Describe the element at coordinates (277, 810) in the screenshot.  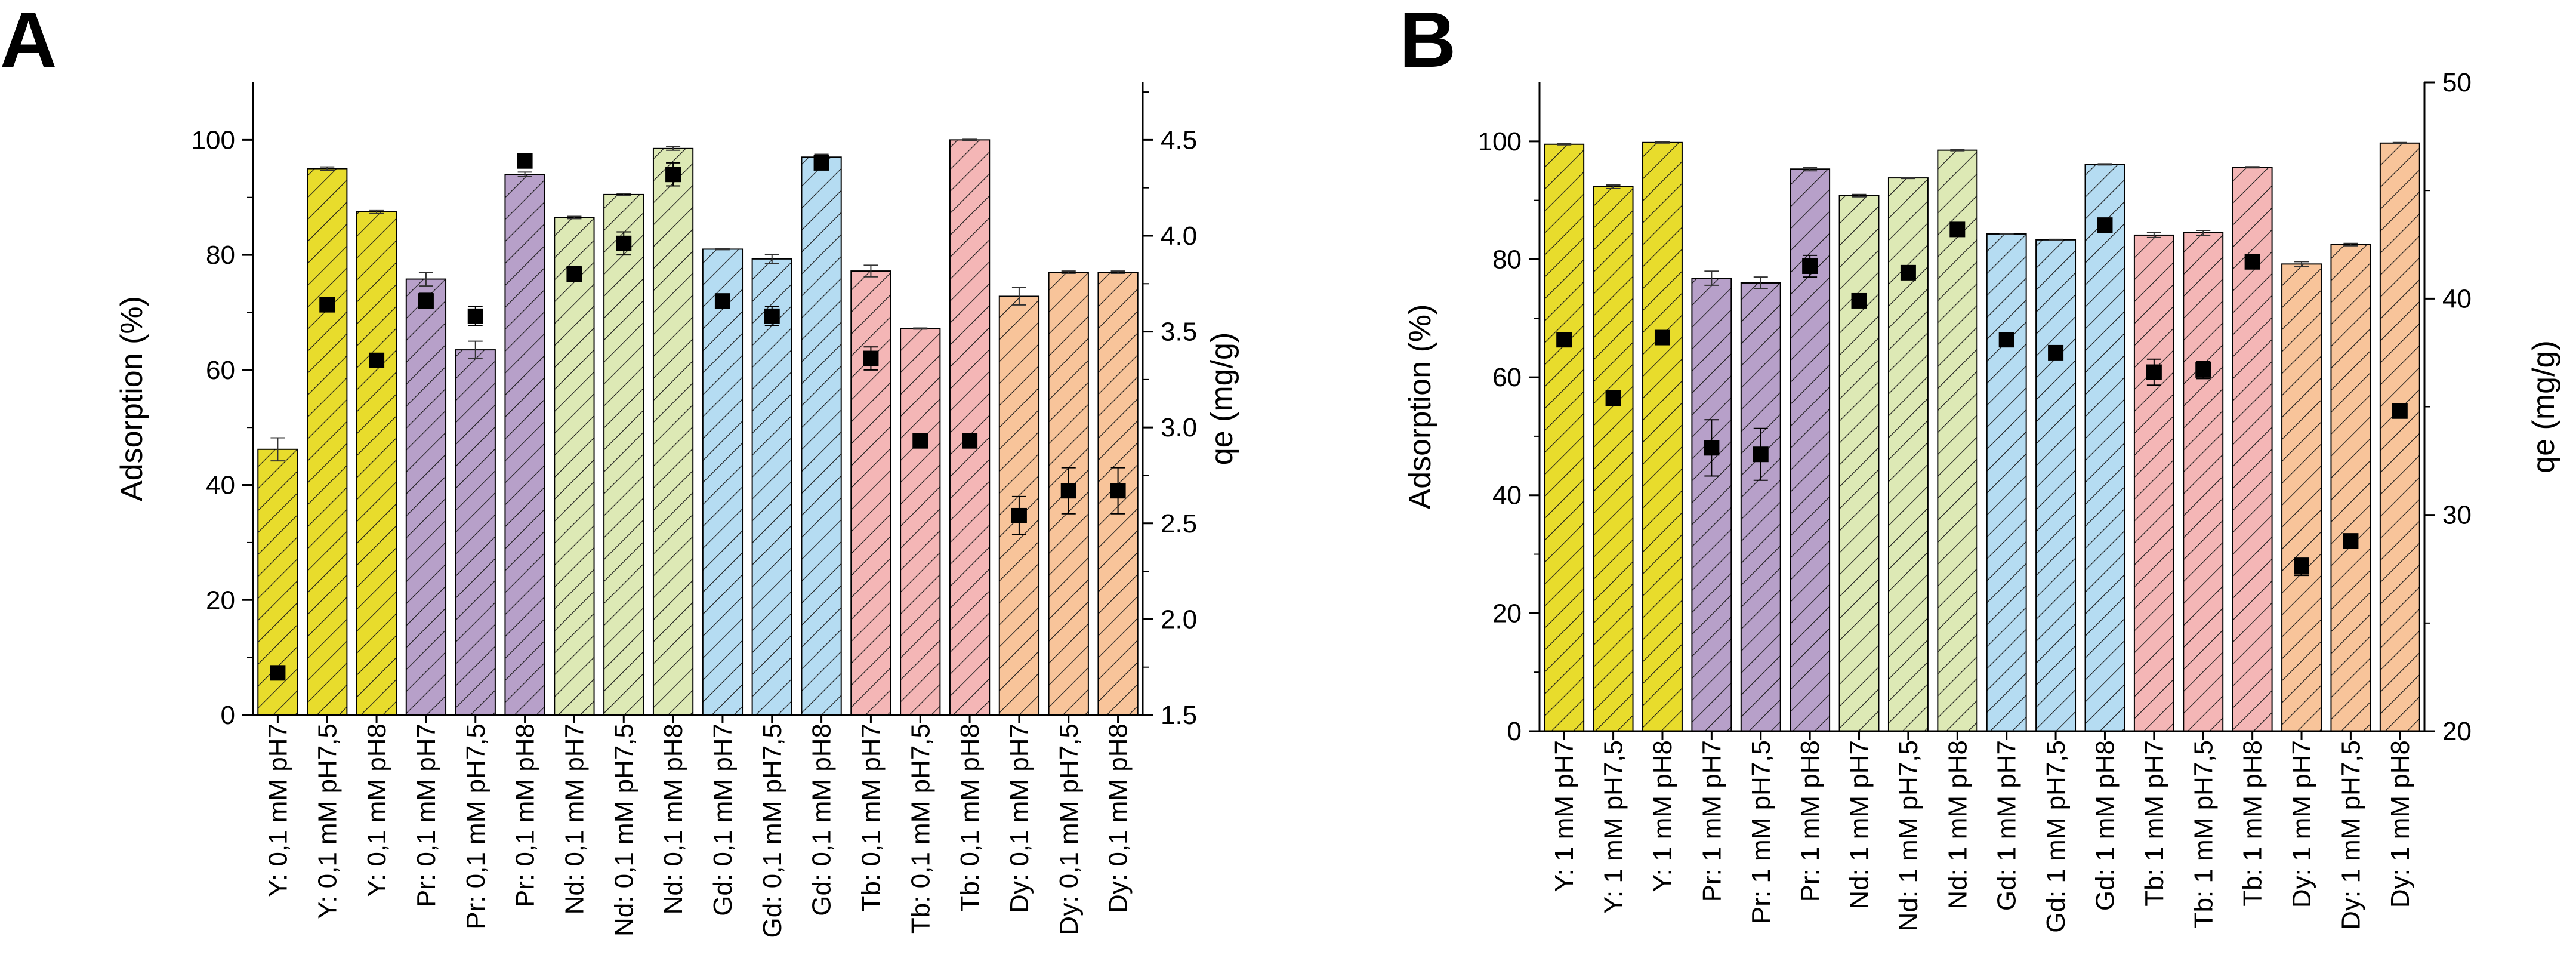
I see `category-label: Y: 0,1 mM pH7` at that location.